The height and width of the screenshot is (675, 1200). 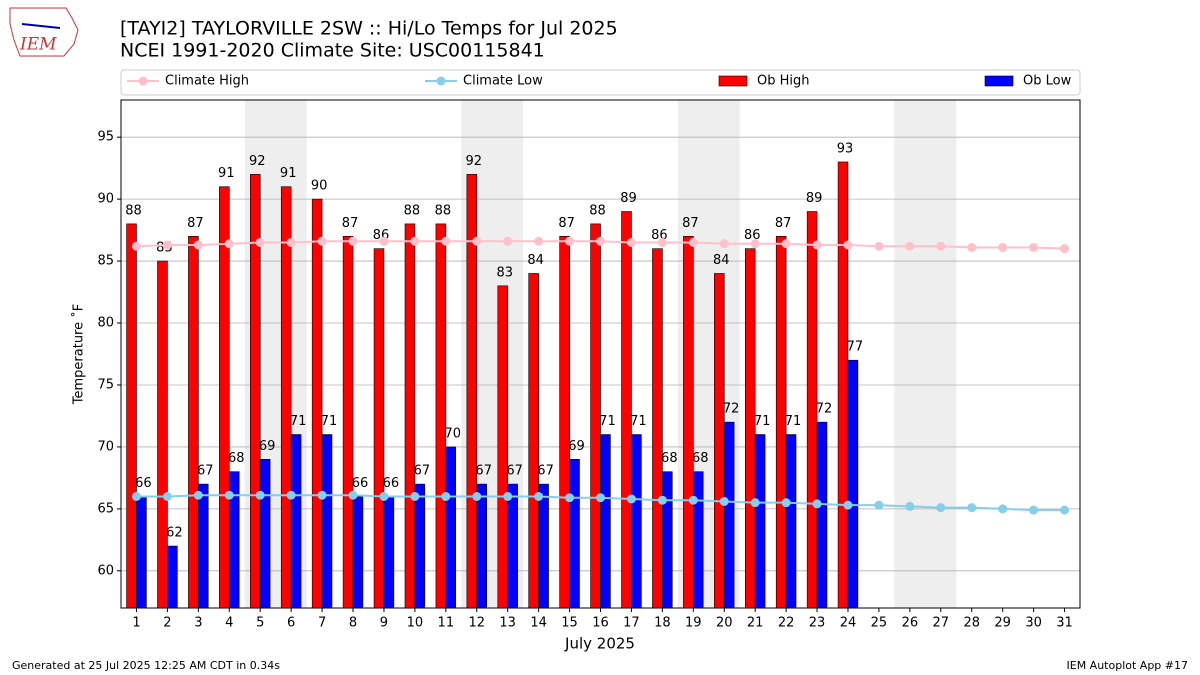 What do you see at coordinates (848, 623) in the screenshot?
I see `x-tick-label: 24` at bounding box center [848, 623].